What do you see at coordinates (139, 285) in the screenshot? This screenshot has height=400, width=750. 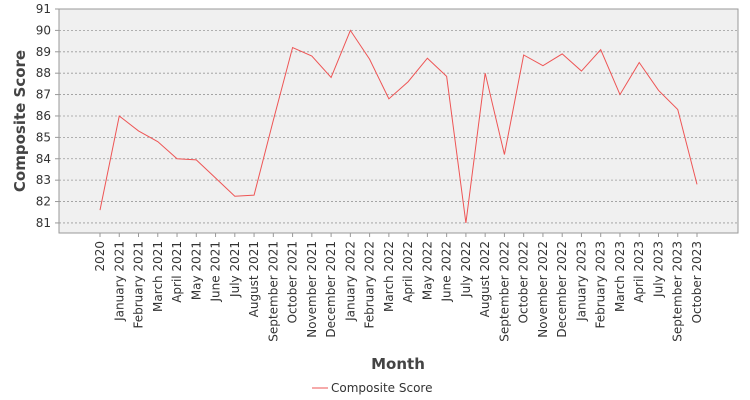 I see `x-tick-label: February 2021` at bounding box center [139, 285].